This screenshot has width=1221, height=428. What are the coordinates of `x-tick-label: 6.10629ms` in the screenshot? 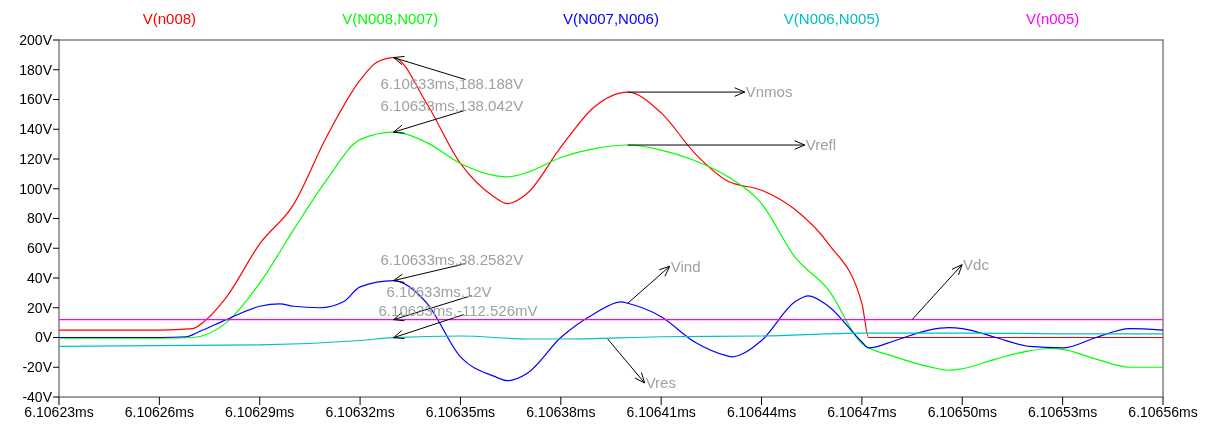 It's located at (260, 412).